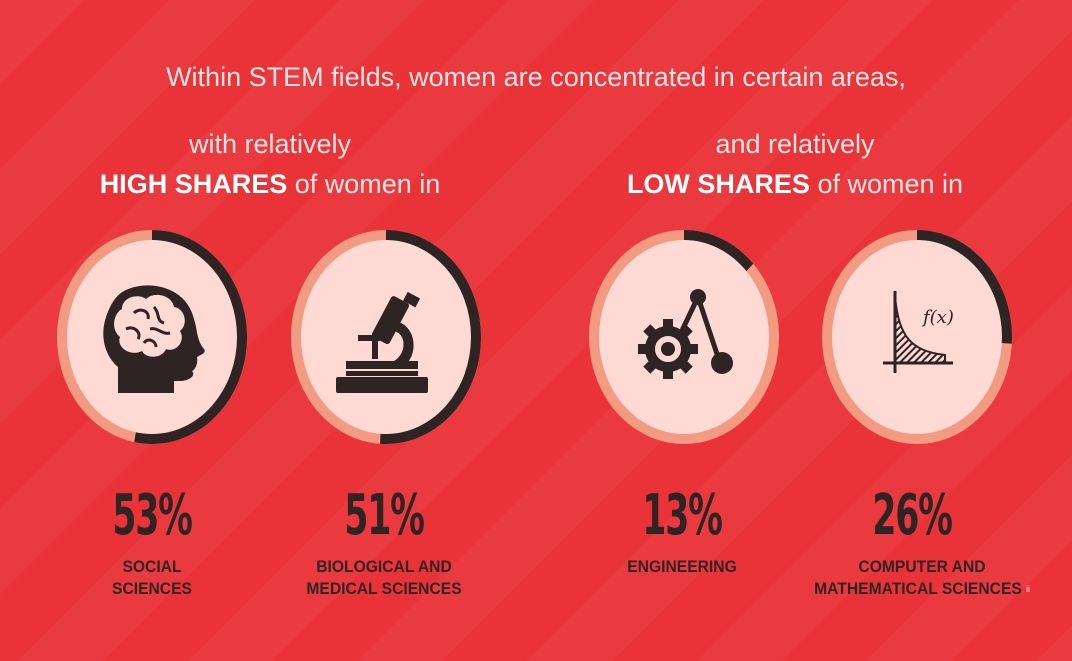 This screenshot has height=661, width=1072. I want to click on social-sciences-percent: 53%, so click(152, 515).